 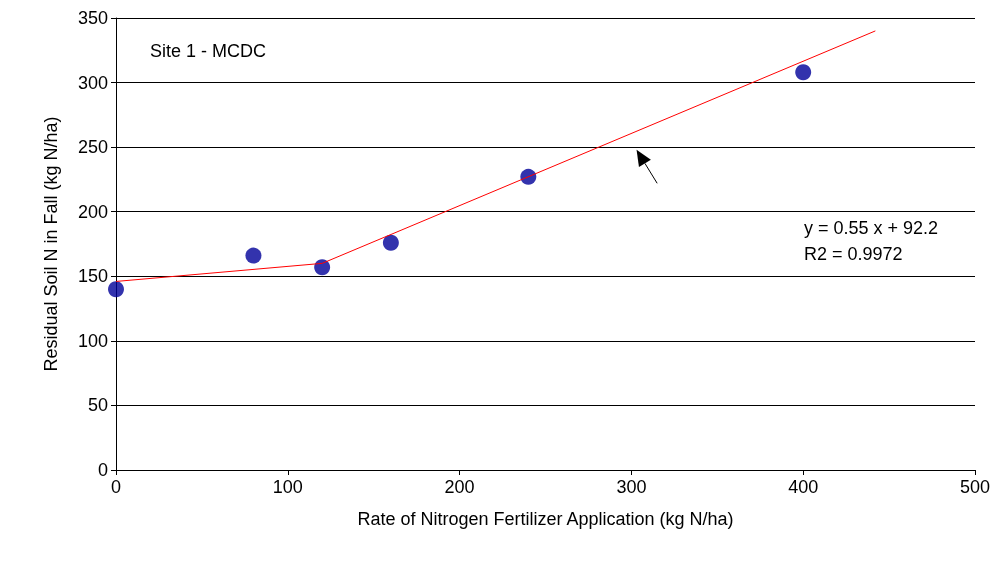 What do you see at coordinates (545, 519) in the screenshot?
I see `x-axis-title: Rate of Nitrogen Fertilizer Application (kg N/ha)` at bounding box center [545, 519].